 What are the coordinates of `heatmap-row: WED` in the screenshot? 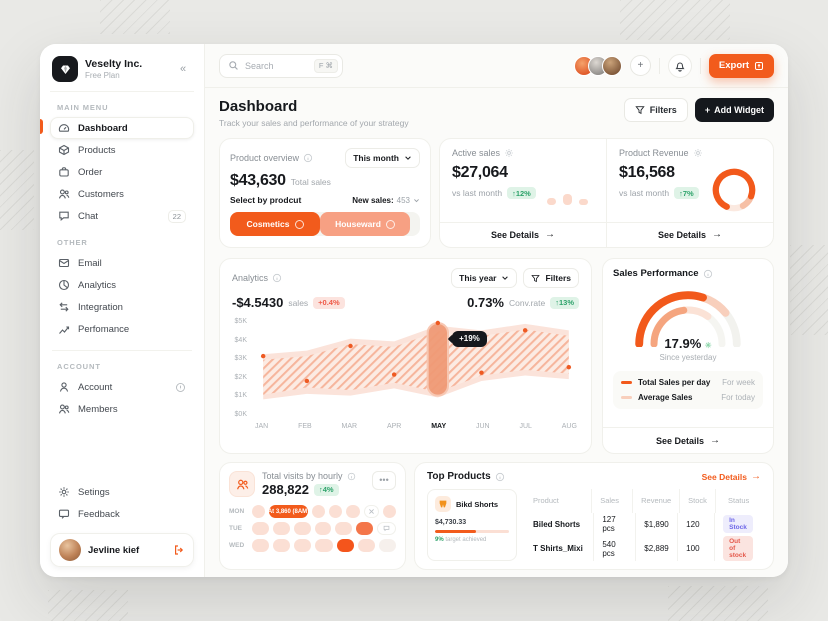 It's located at (312, 545).